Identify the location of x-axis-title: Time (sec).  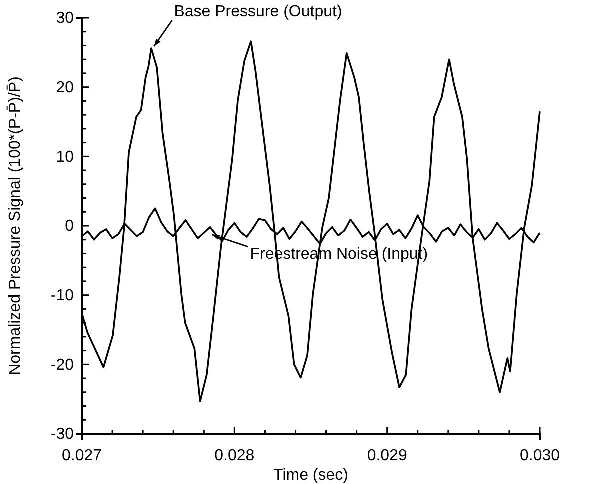
(311, 475).